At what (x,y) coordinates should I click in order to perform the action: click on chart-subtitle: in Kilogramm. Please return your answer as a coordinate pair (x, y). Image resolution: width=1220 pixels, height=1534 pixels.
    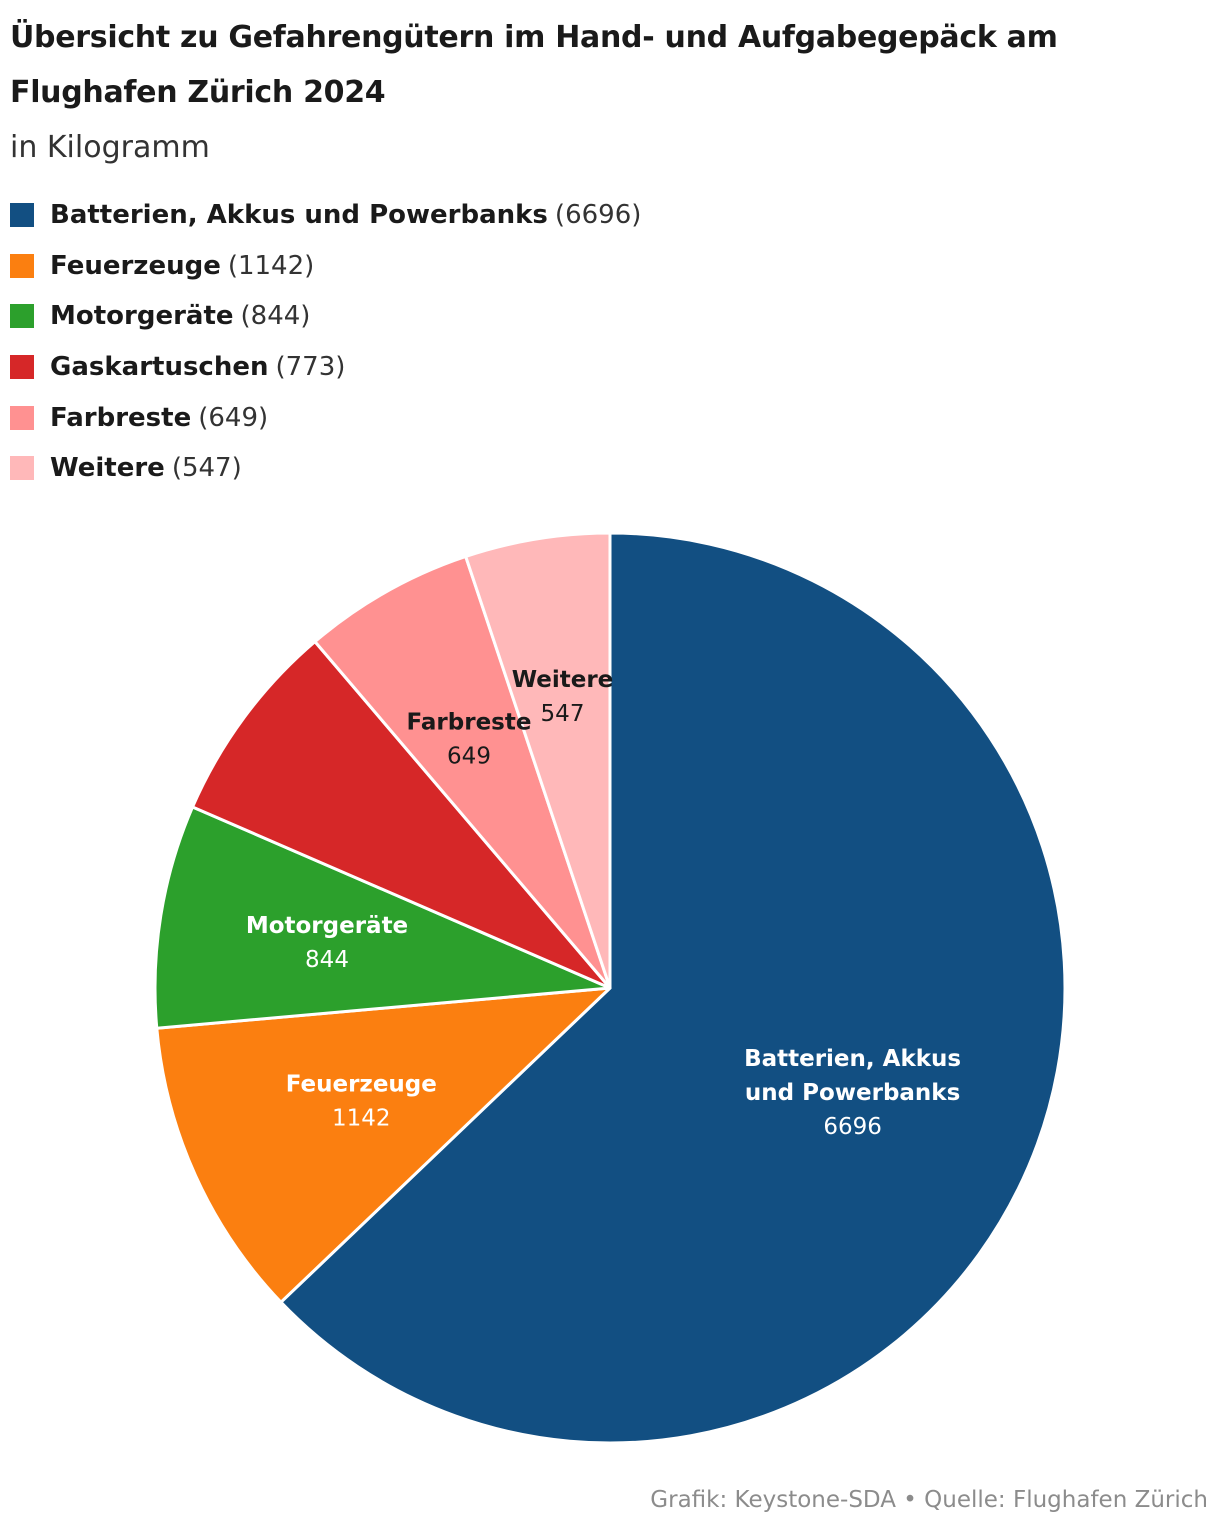
    Looking at the image, I should click on (110, 147).